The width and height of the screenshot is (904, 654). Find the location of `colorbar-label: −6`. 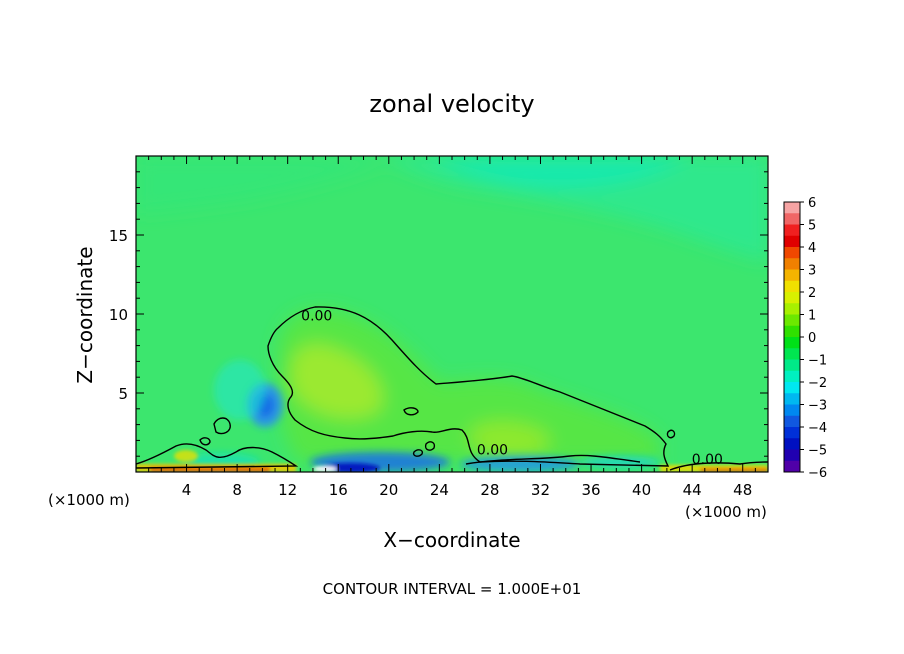

colorbar-label: −6 is located at coordinates (817, 473).